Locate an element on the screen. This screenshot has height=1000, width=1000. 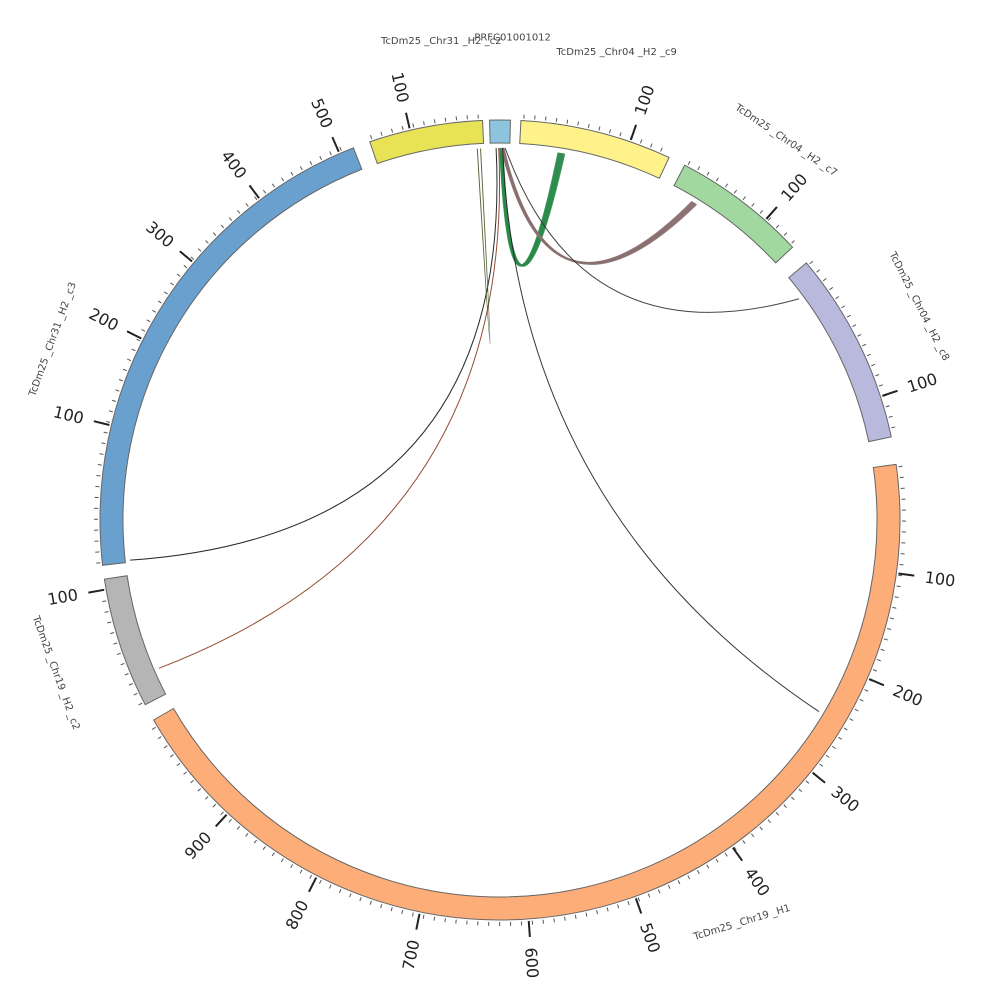
segment-c9 is located at coordinates (594, 149).